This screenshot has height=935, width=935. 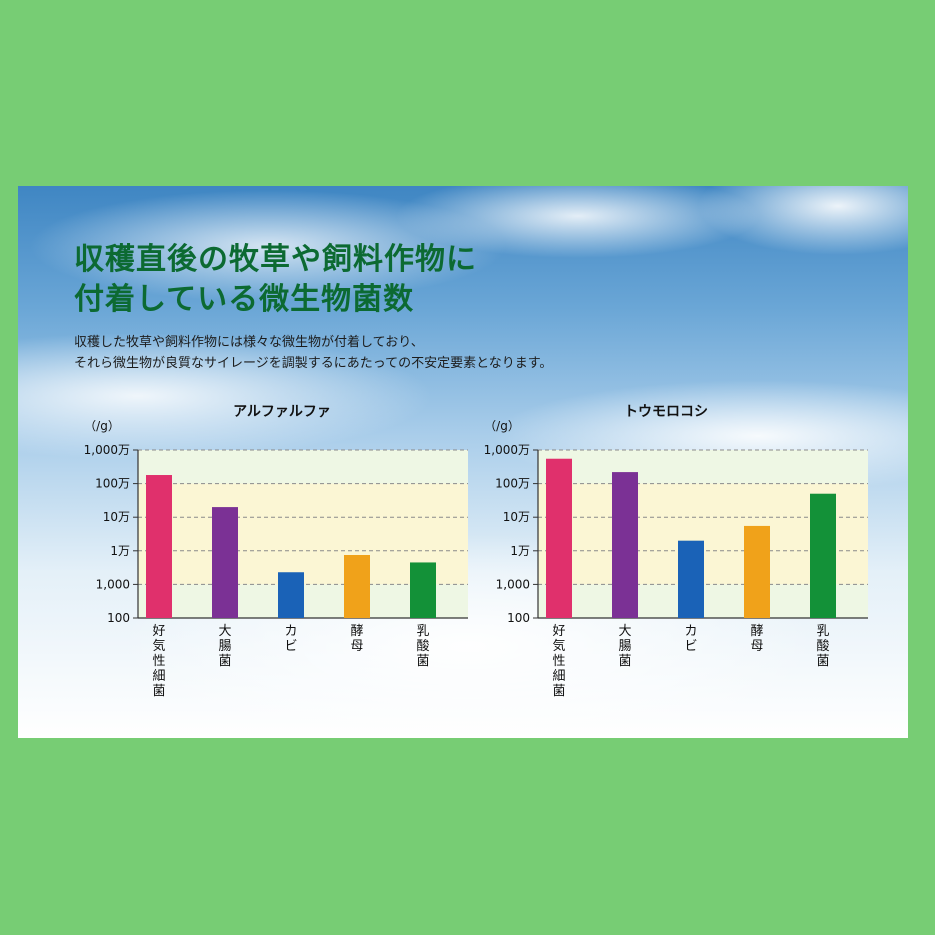 I want to click on title-line-1: 収穫直後の牧草や飼料作物に, so click(x=275, y=259).